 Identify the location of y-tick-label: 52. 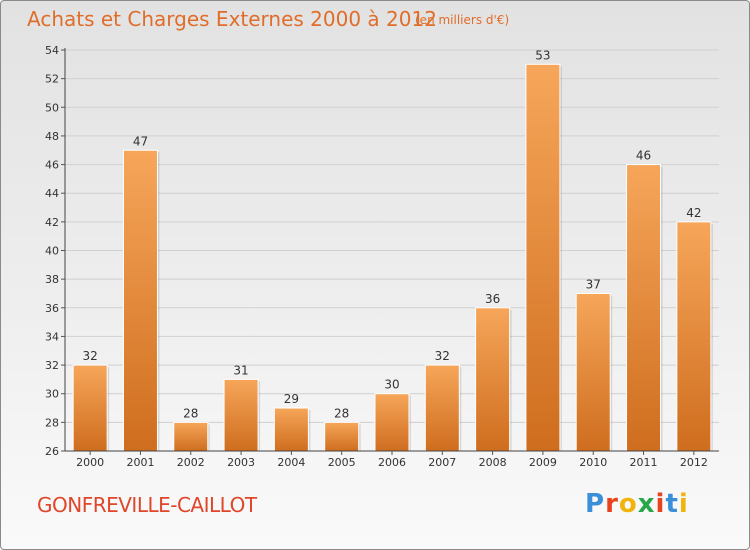
(52, 79).